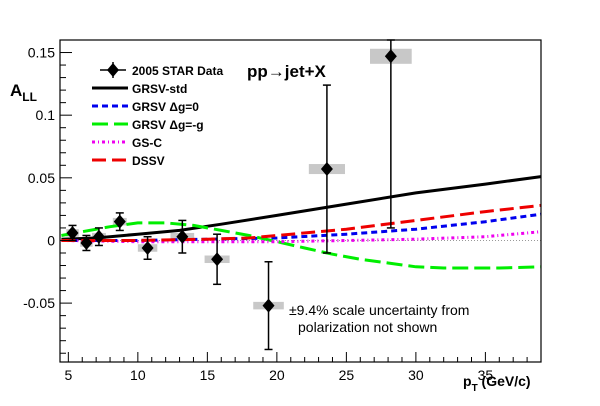 This screenshot has height=406, width=600. What do you see at coordinates (47, 199) in the screenshot?
I see `y-axis-ticks: -0.05 0 0.05 0.1 0.15` at bounding box center [47, 199].